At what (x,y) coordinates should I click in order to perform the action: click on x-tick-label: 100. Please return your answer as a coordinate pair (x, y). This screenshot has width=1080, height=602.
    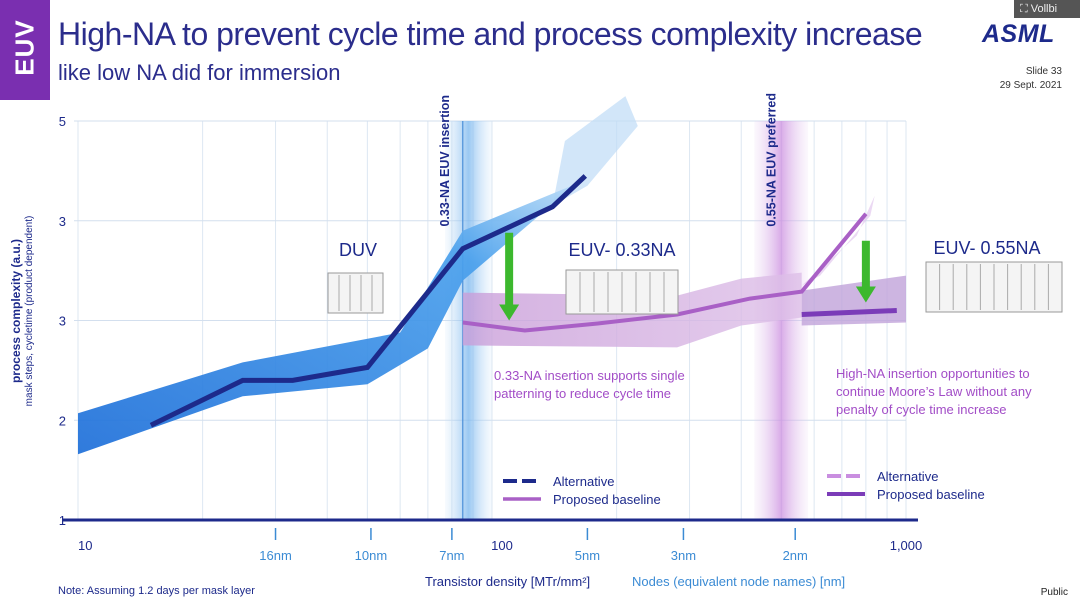
    Looking at the image, I should click on (502, 545).